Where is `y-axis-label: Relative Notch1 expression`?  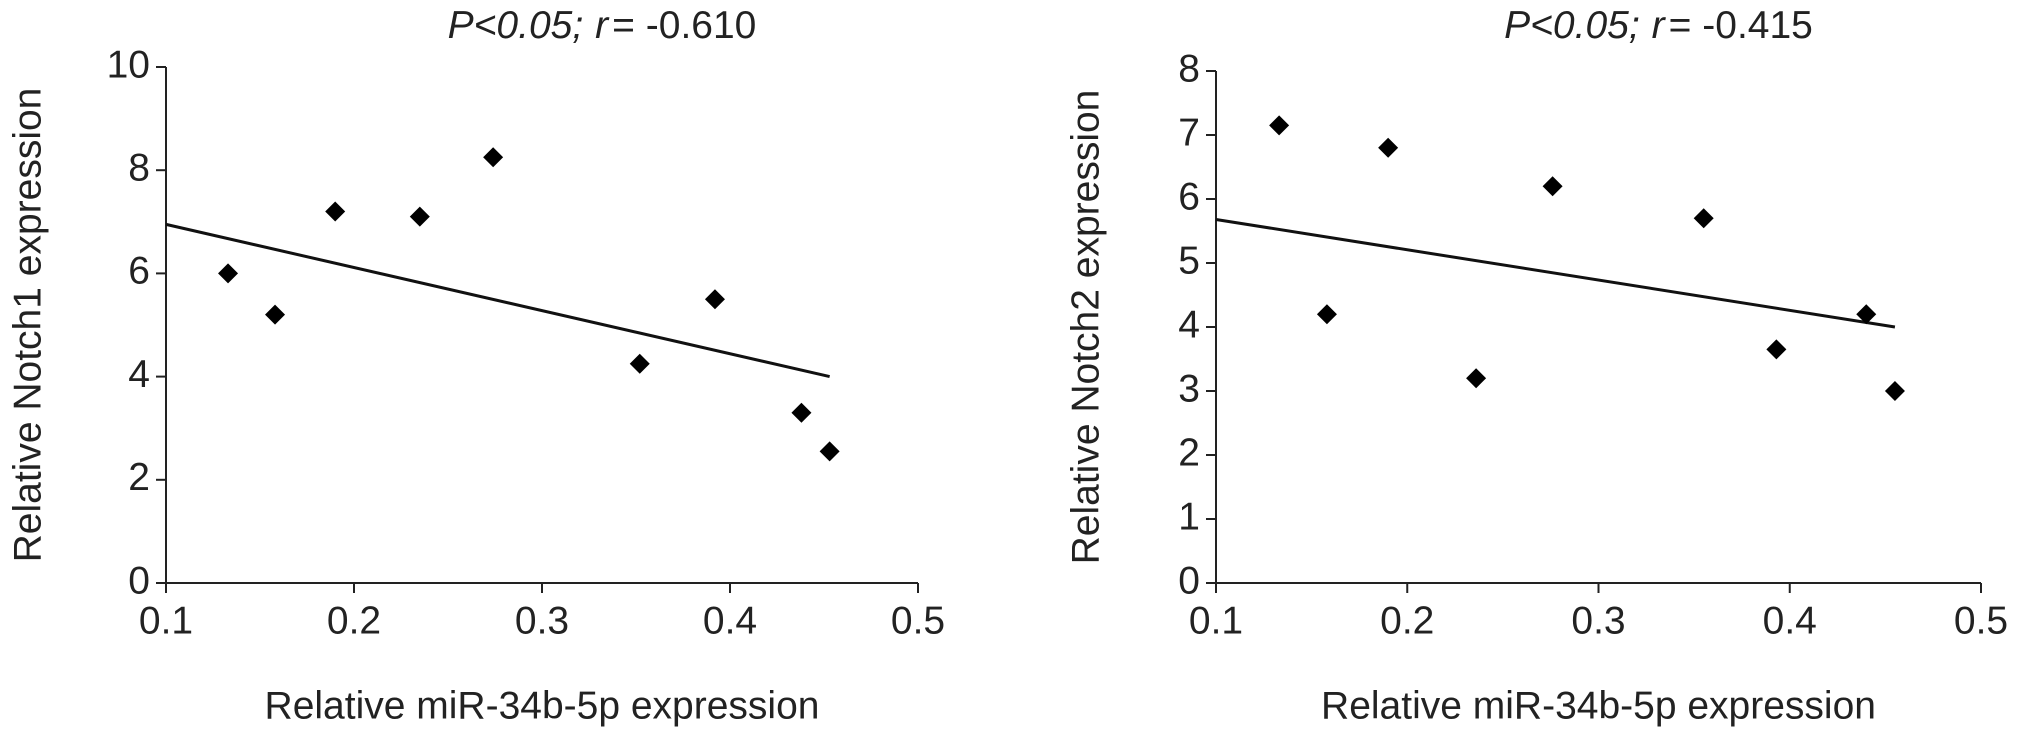 y-axis-label: Relative Notch1 expression is located at coordinates (27, 325).